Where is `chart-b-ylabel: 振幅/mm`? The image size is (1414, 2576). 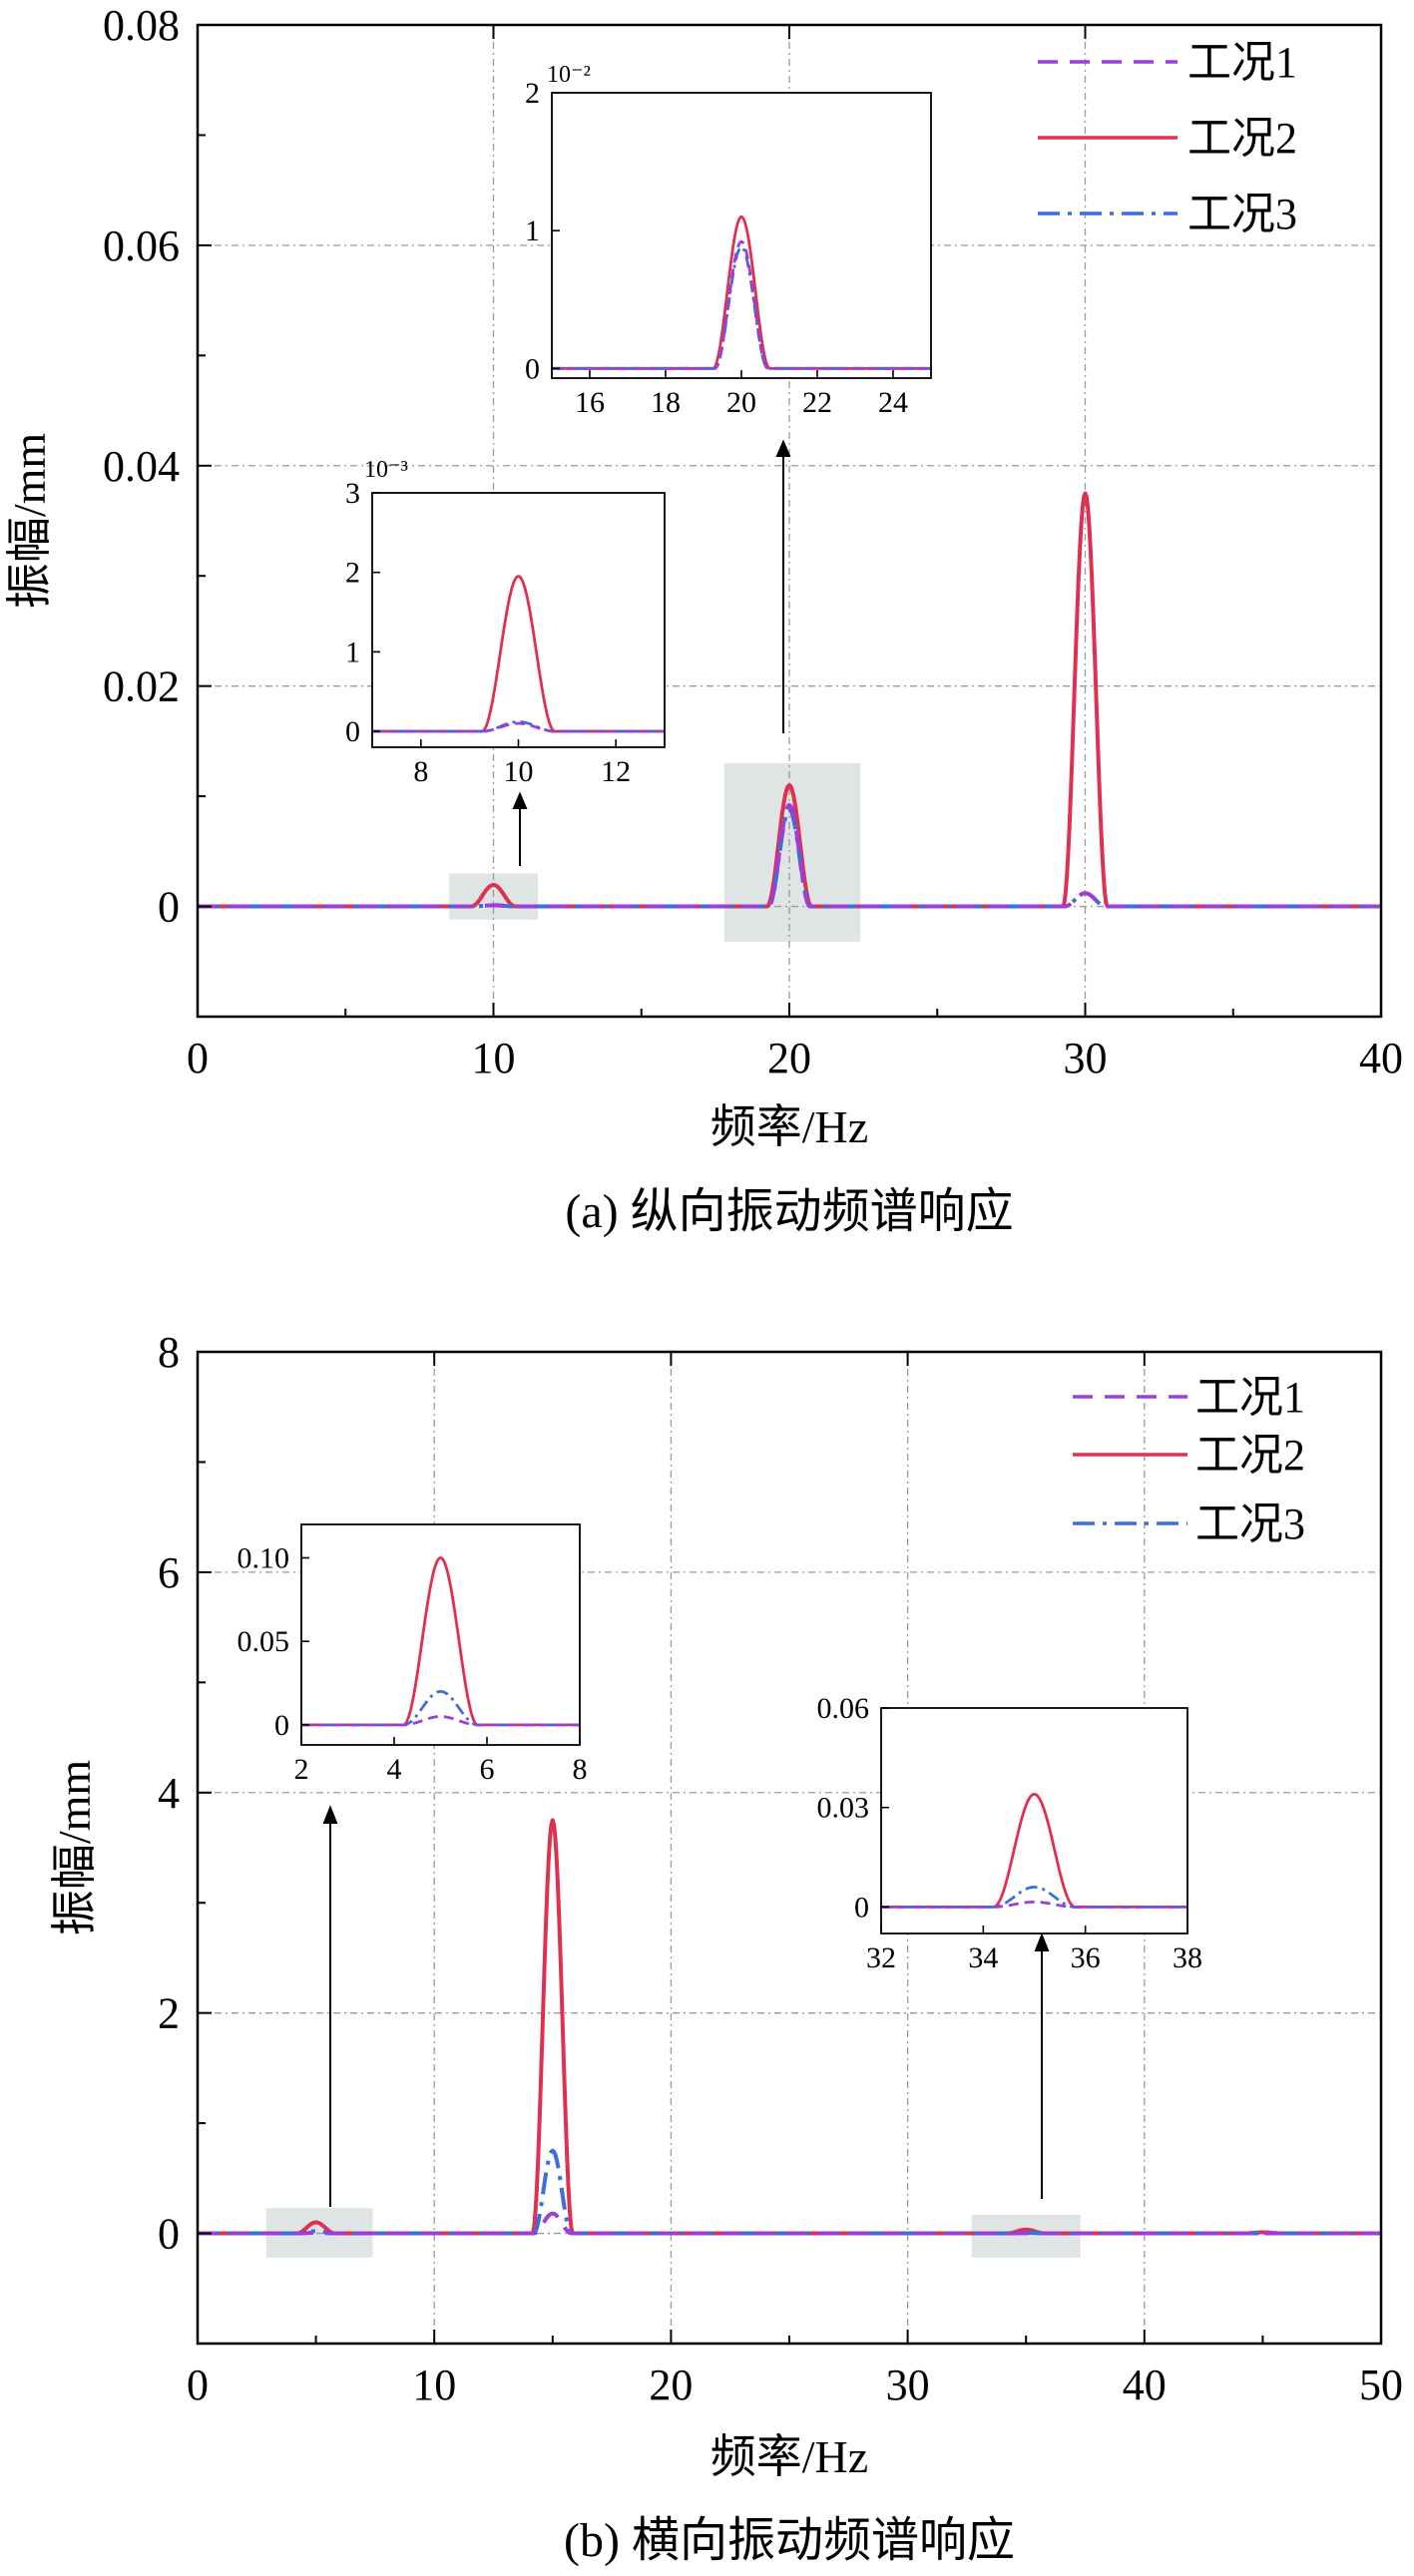 chart-b-ylabel: 振幅/mm is located at coordinates (74, 1848).